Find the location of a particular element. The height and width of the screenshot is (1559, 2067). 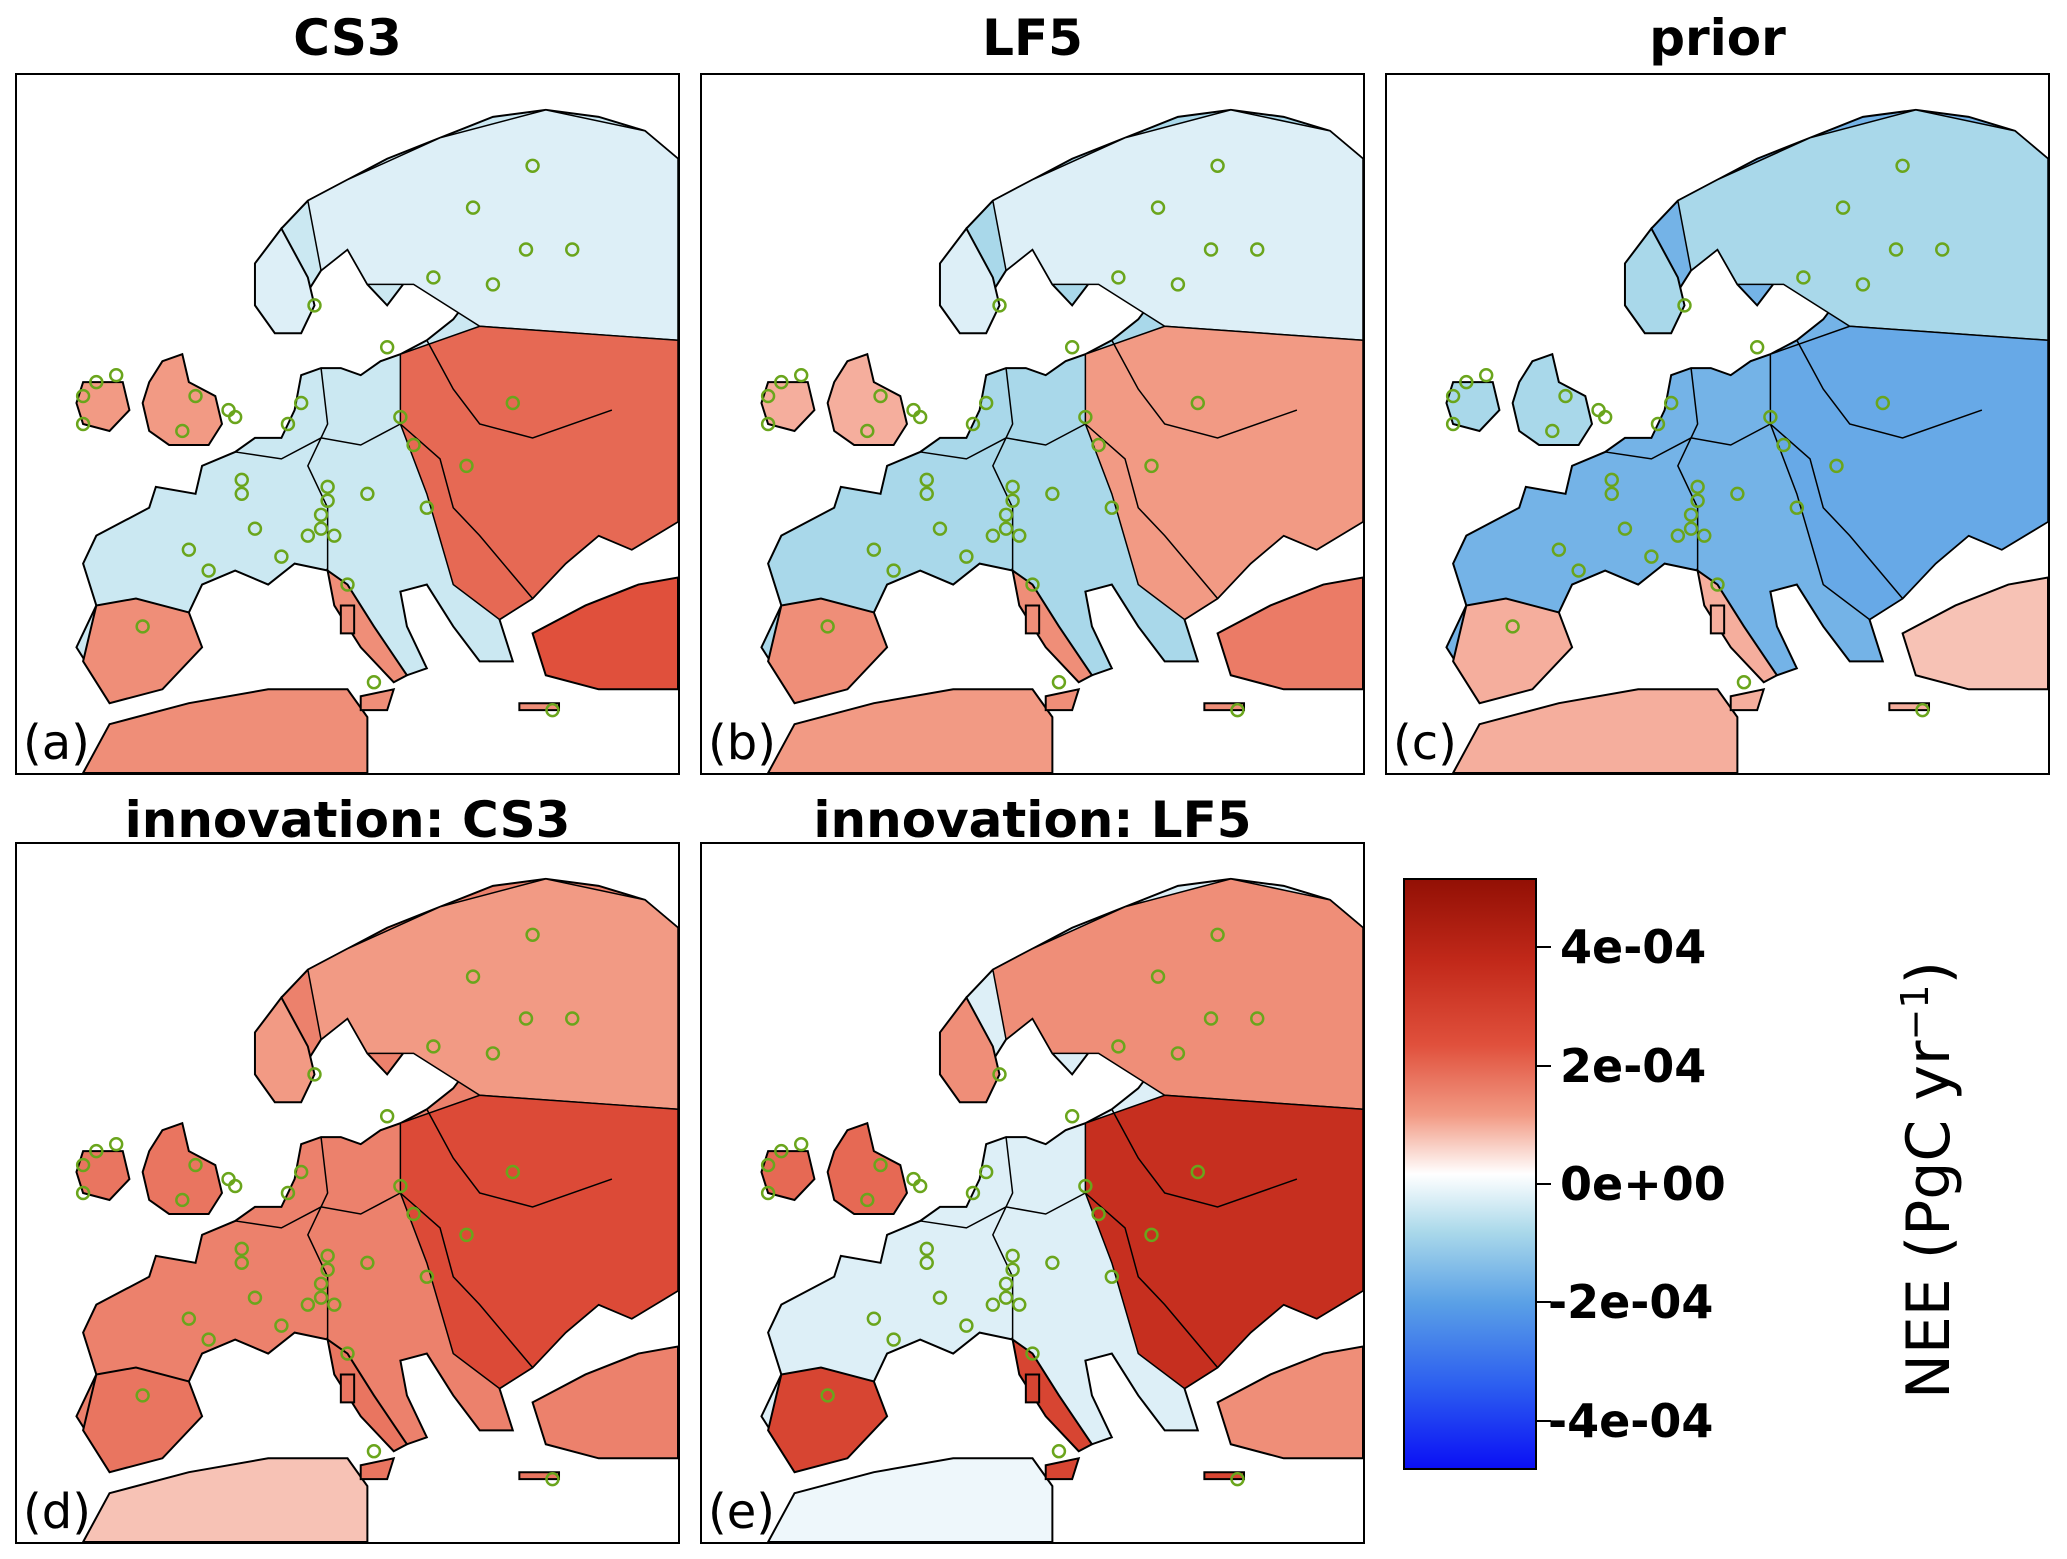

colorbar is located at coordinates (1470, 1174).